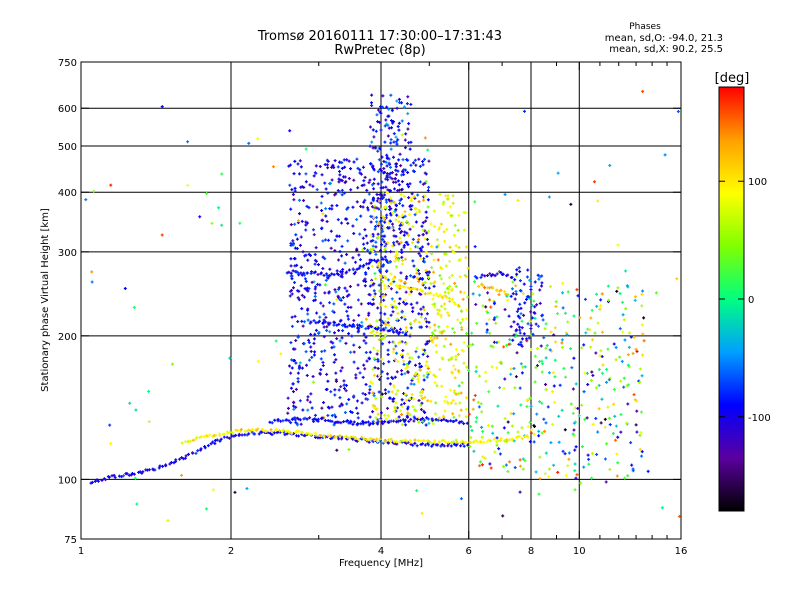 The height and width of the screenshot is (600, 800). What do you see at coordinates (664, 38) in the screenshot?
I see `phase-stats-o: mean, sd,O: -94.0, 21.3` at bounding box center [664, 38].